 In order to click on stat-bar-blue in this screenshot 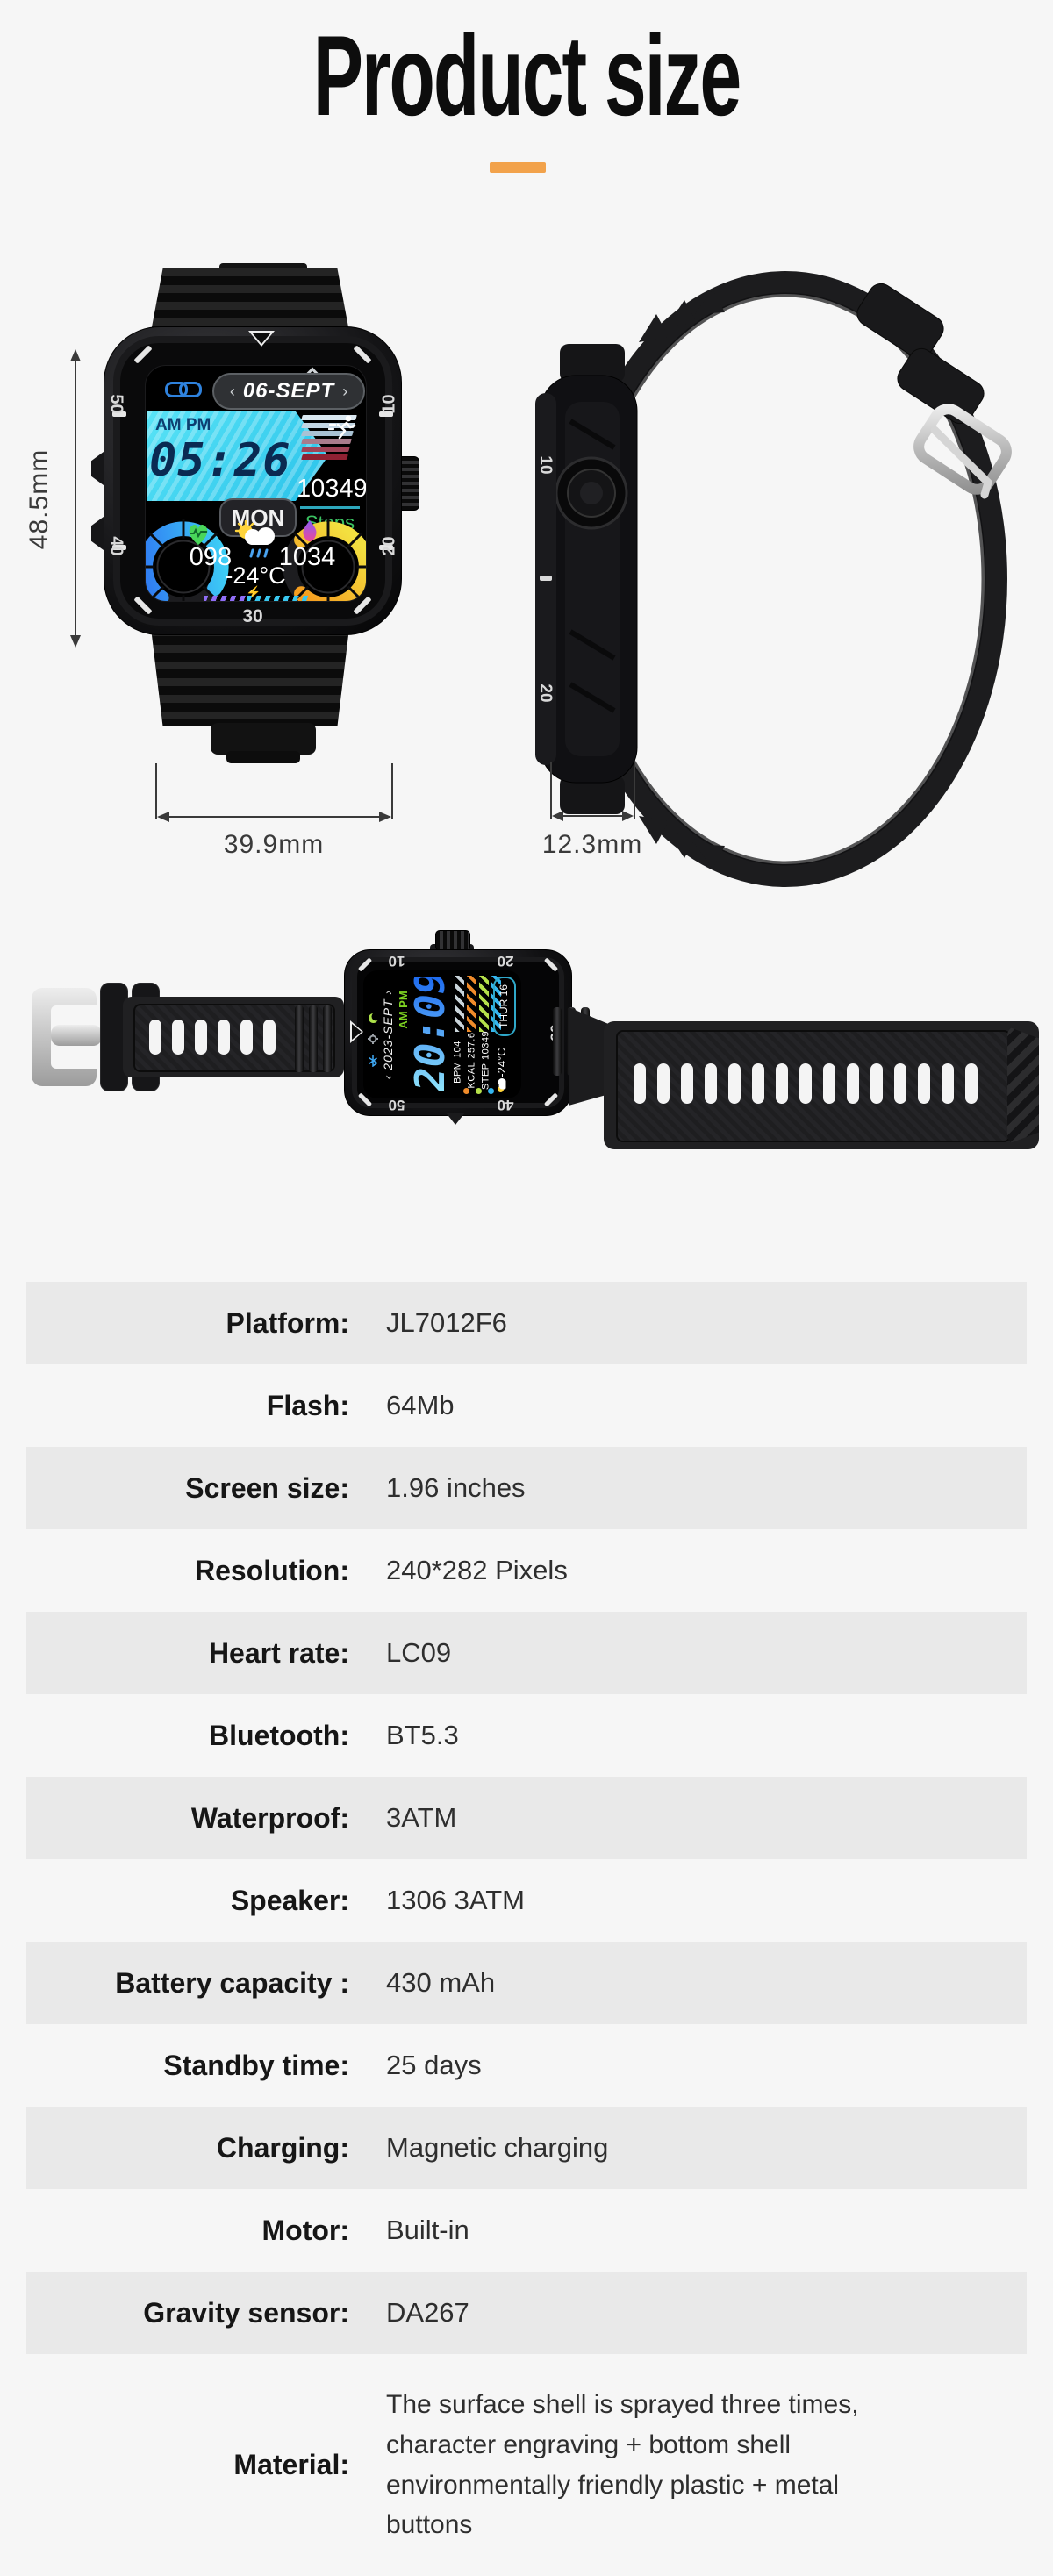, I will do `click(496, 1004)`.